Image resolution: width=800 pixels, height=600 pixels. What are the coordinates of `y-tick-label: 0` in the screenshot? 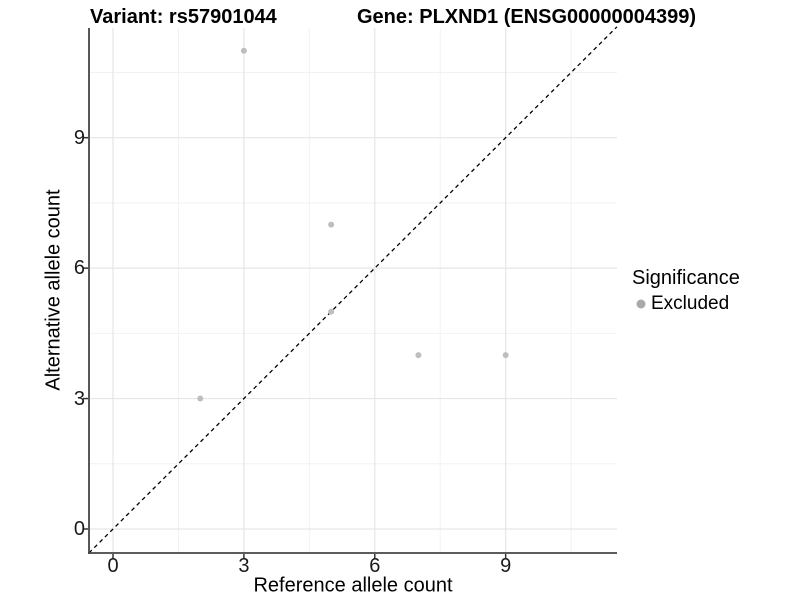 It's located at (79, 529).